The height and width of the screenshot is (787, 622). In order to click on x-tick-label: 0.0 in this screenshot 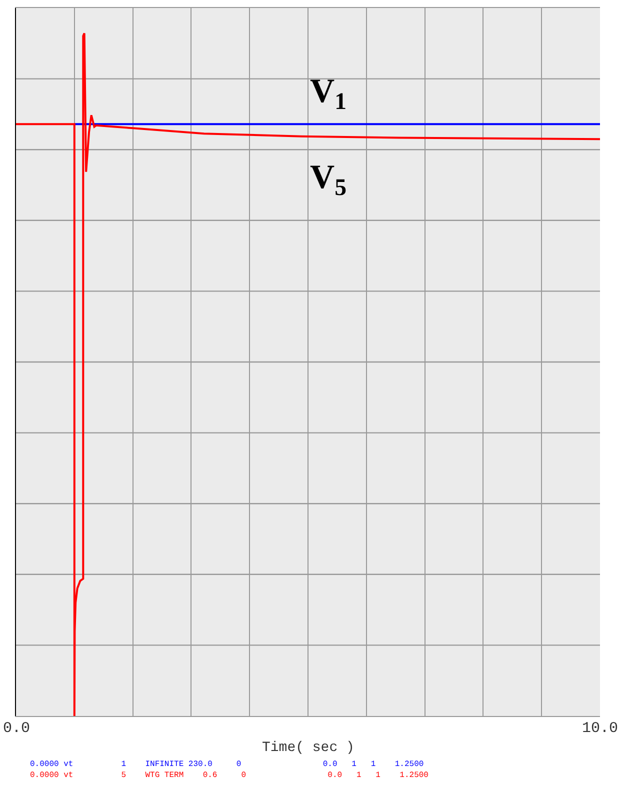, I will do `click(16, 728)`.